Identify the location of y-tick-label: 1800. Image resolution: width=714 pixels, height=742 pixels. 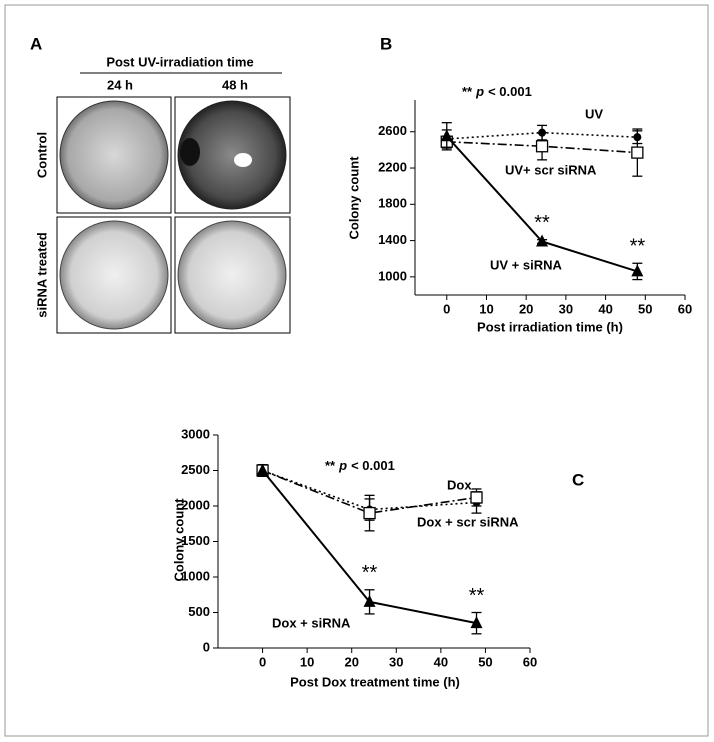
(392, 203).